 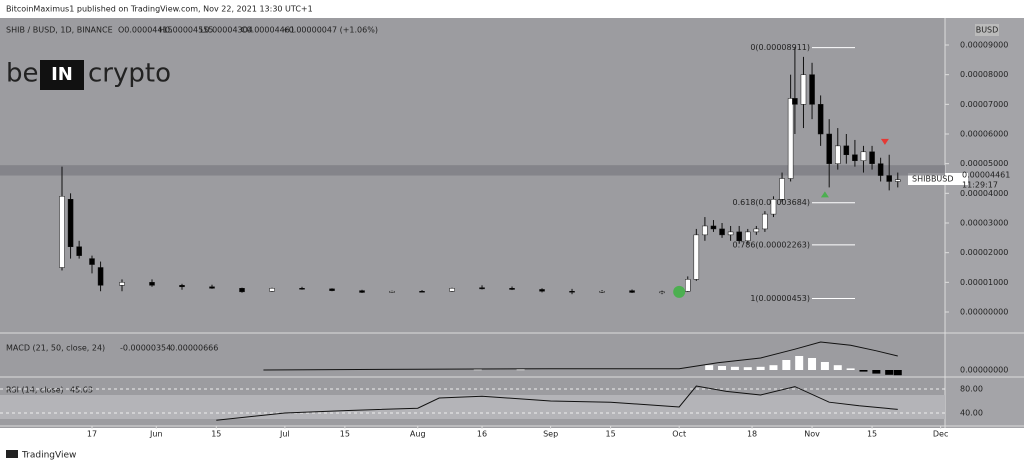 I want to click on macd-legend: -0.00000354, so click(x=145, y=348).